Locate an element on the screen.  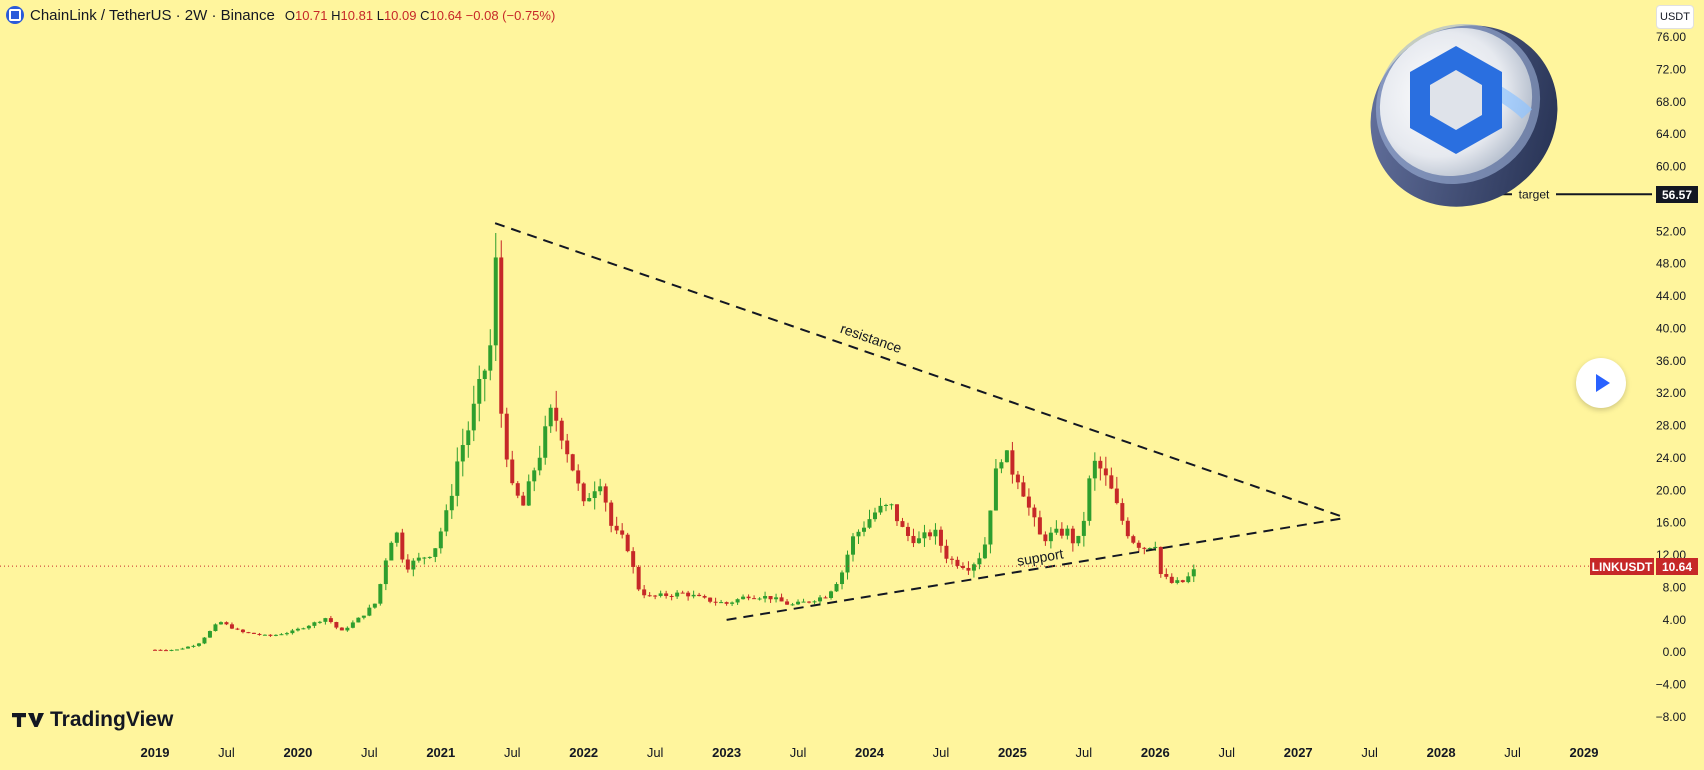
resistance-label: resistance is located at coordinates (871, 338).